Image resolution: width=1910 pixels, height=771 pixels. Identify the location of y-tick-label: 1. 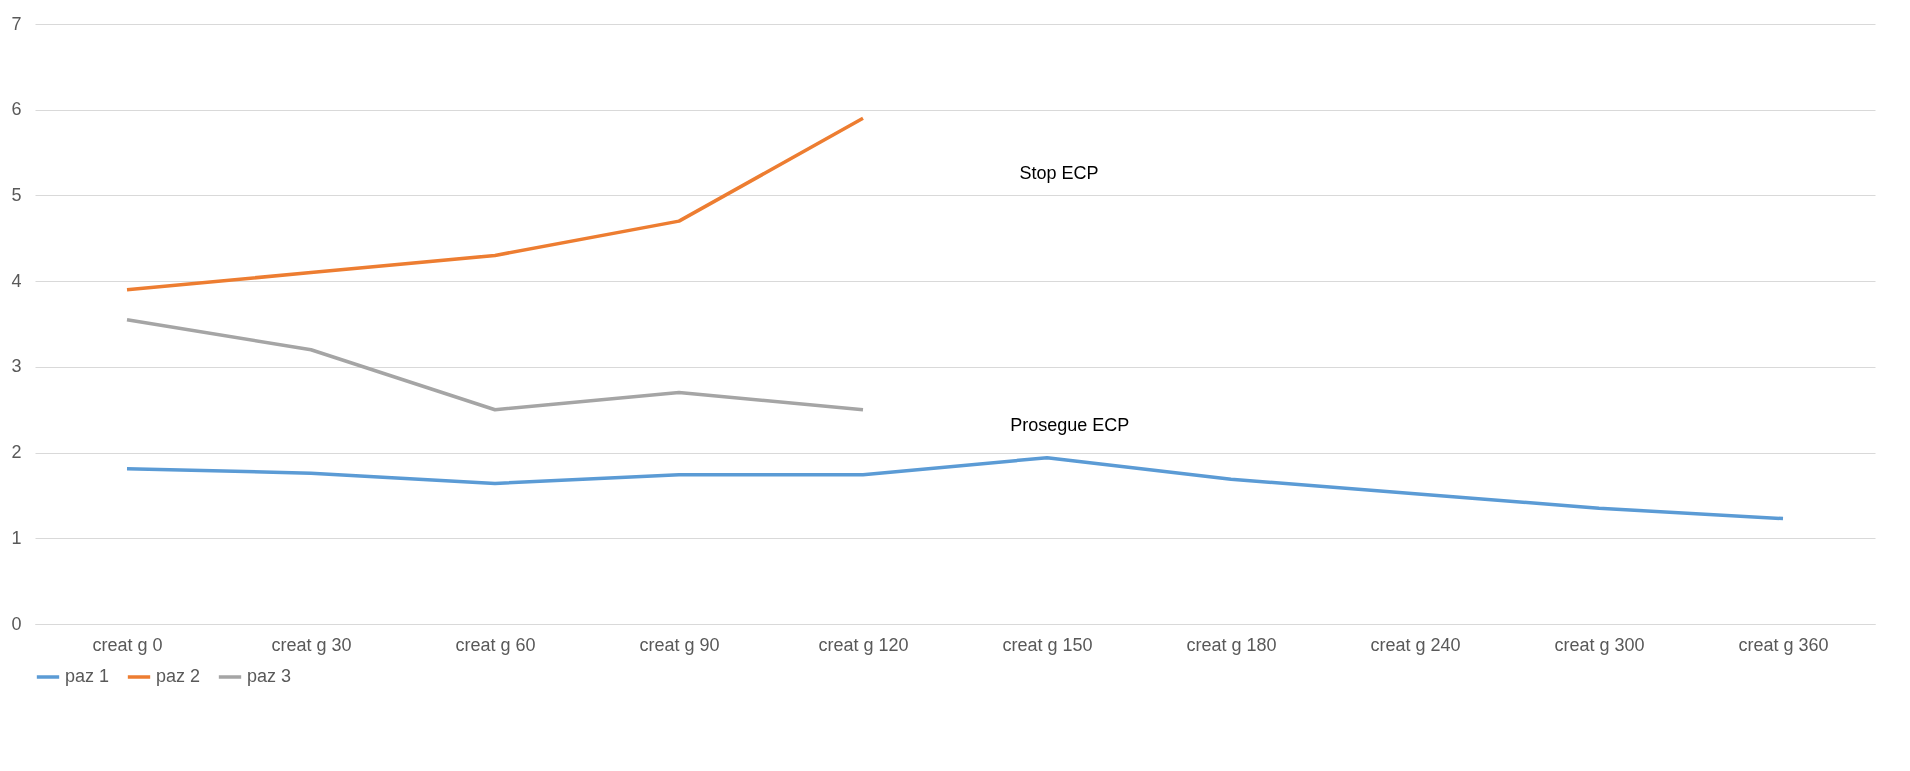
(16, 537).